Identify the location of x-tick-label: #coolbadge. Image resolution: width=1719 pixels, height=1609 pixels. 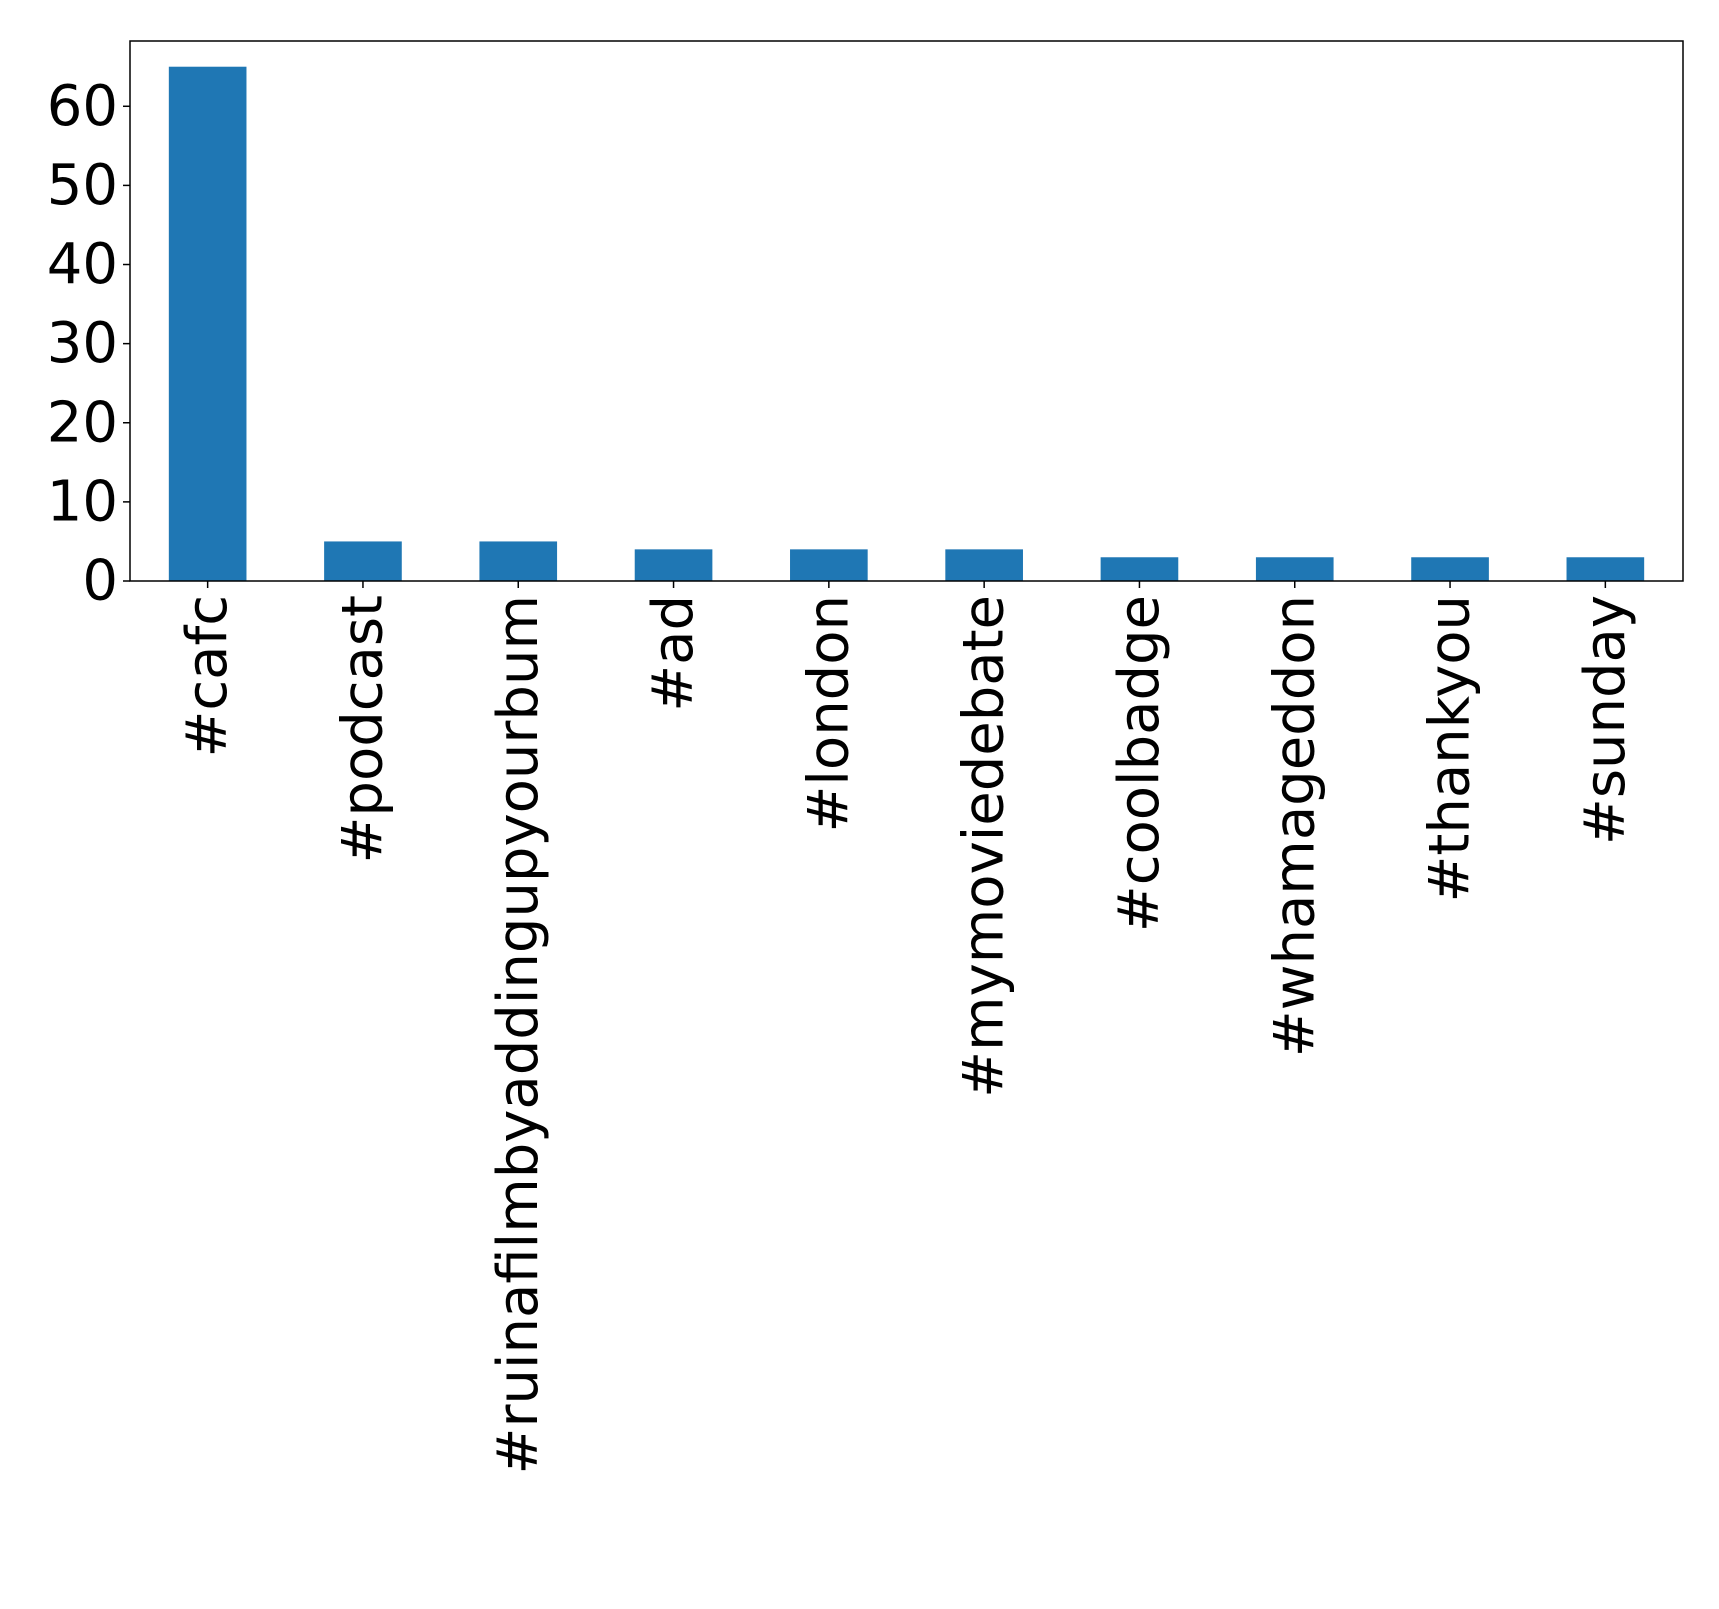
(1139, 763).